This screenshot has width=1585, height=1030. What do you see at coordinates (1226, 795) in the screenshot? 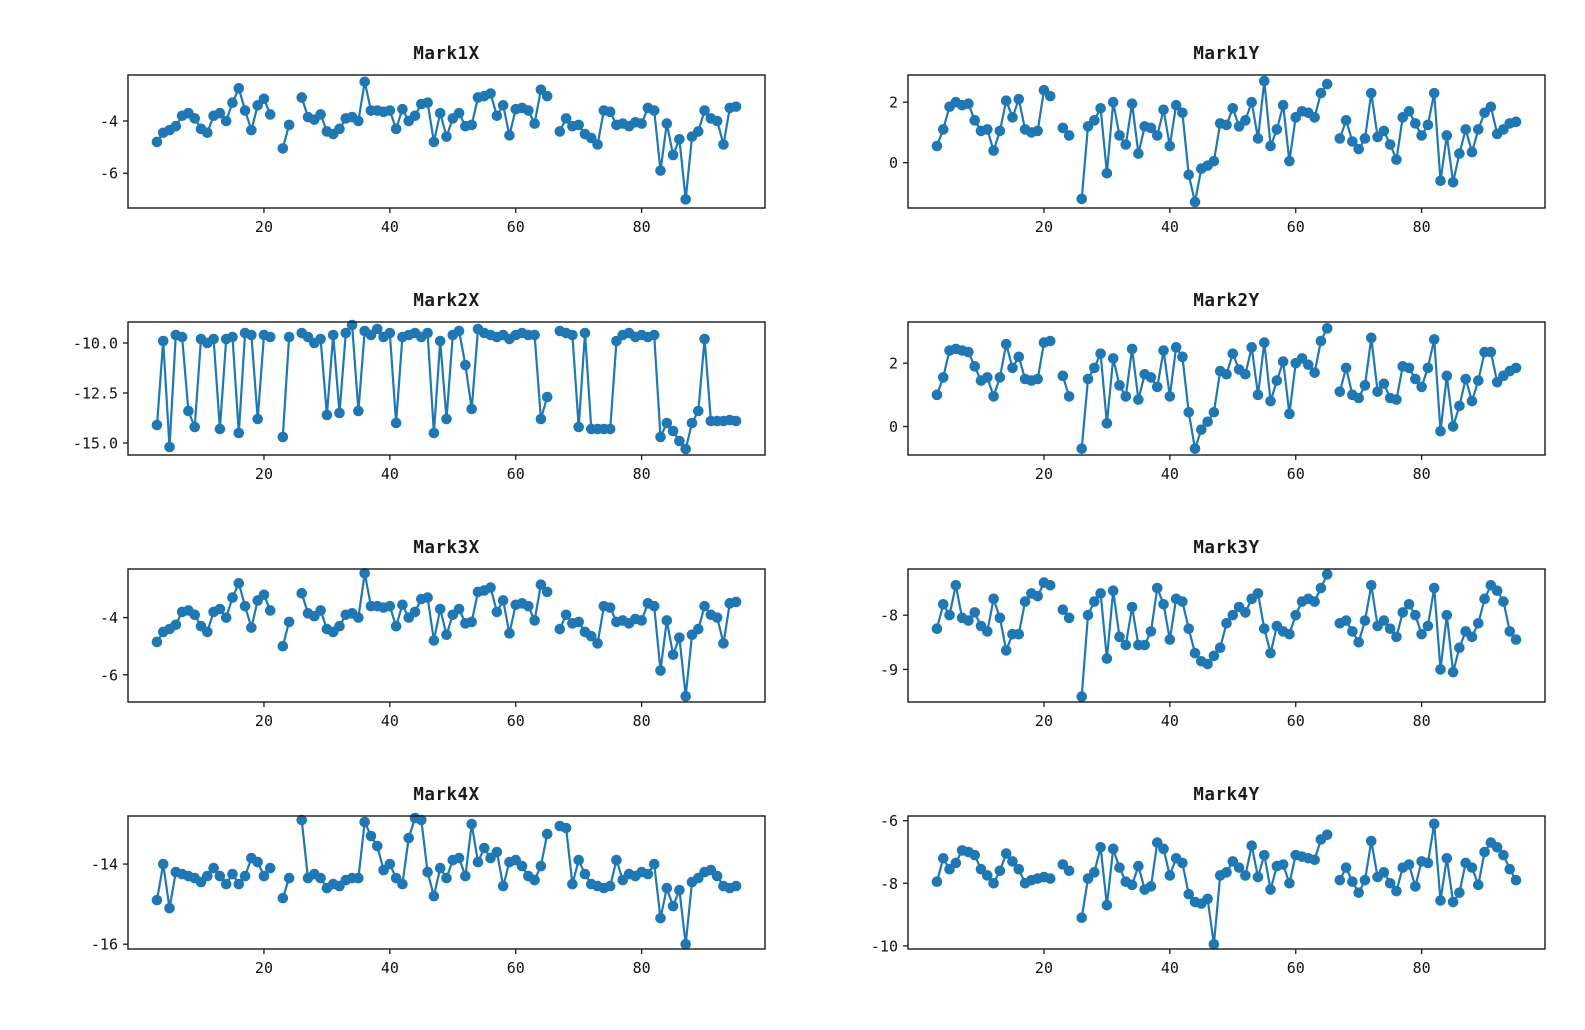
I see `chart-title-mark4y: Mark4Y` at bounding box center [1226, 795].